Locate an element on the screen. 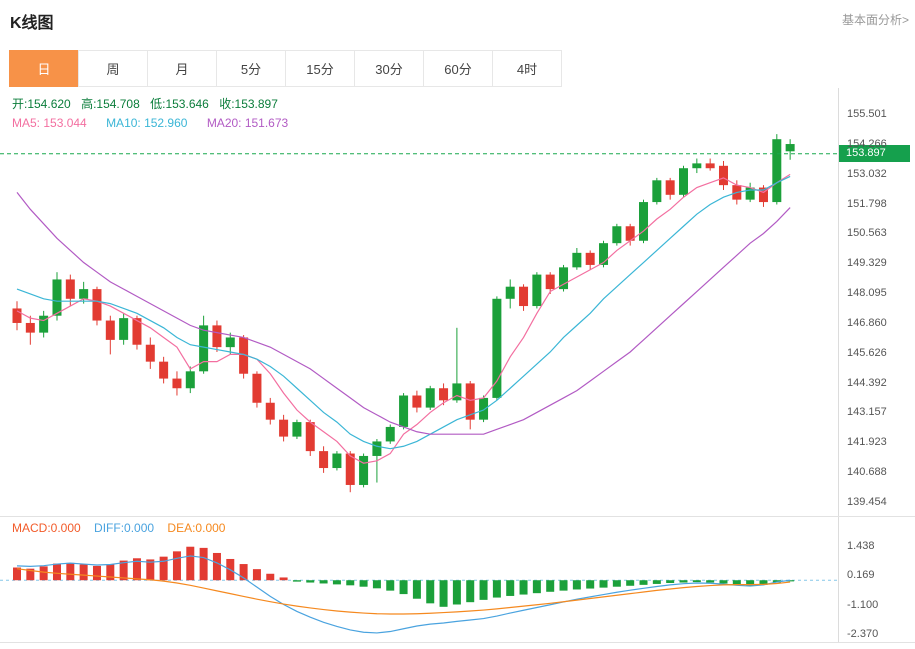 Image resolution: width=915 pixels, height=649 pixels. macd-readout: MACD:0.000 DIFF:0.000 DEA:0.000 is located at coordinates (123, 528).